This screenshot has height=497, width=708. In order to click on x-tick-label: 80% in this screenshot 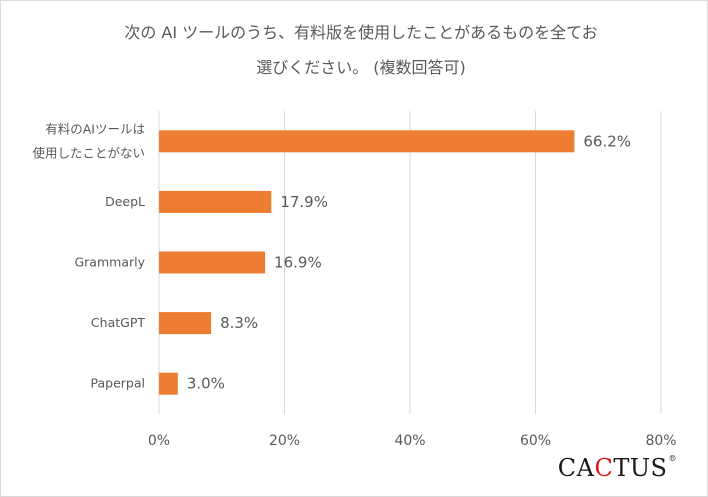, I will do `click(660, 441)`.